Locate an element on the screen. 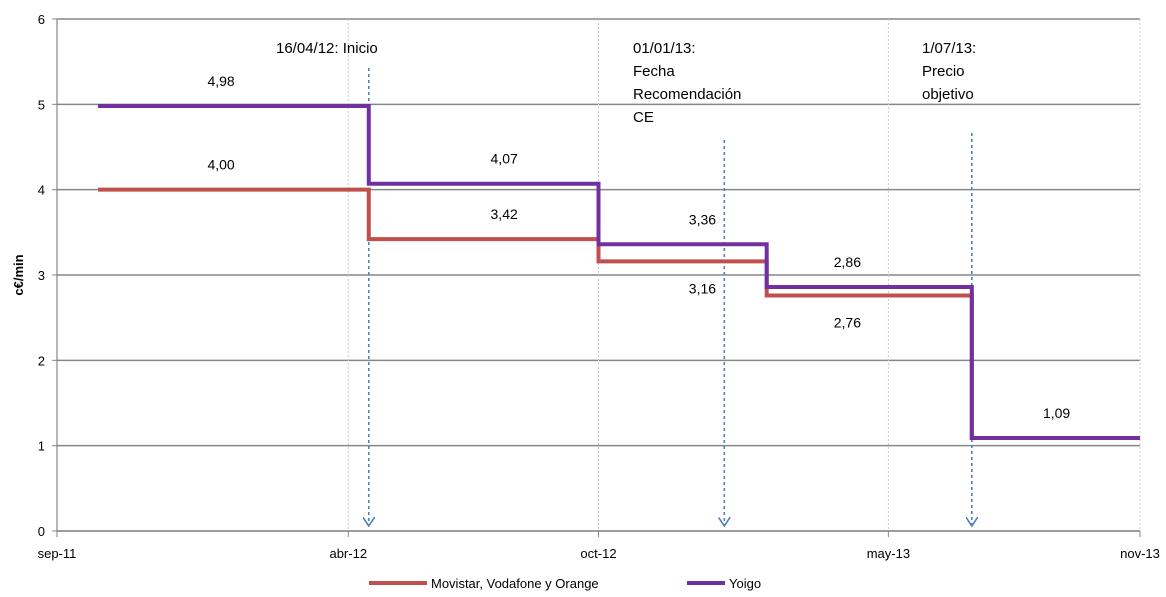  legend-label: Yoigo is located at coordinates (745, 583).